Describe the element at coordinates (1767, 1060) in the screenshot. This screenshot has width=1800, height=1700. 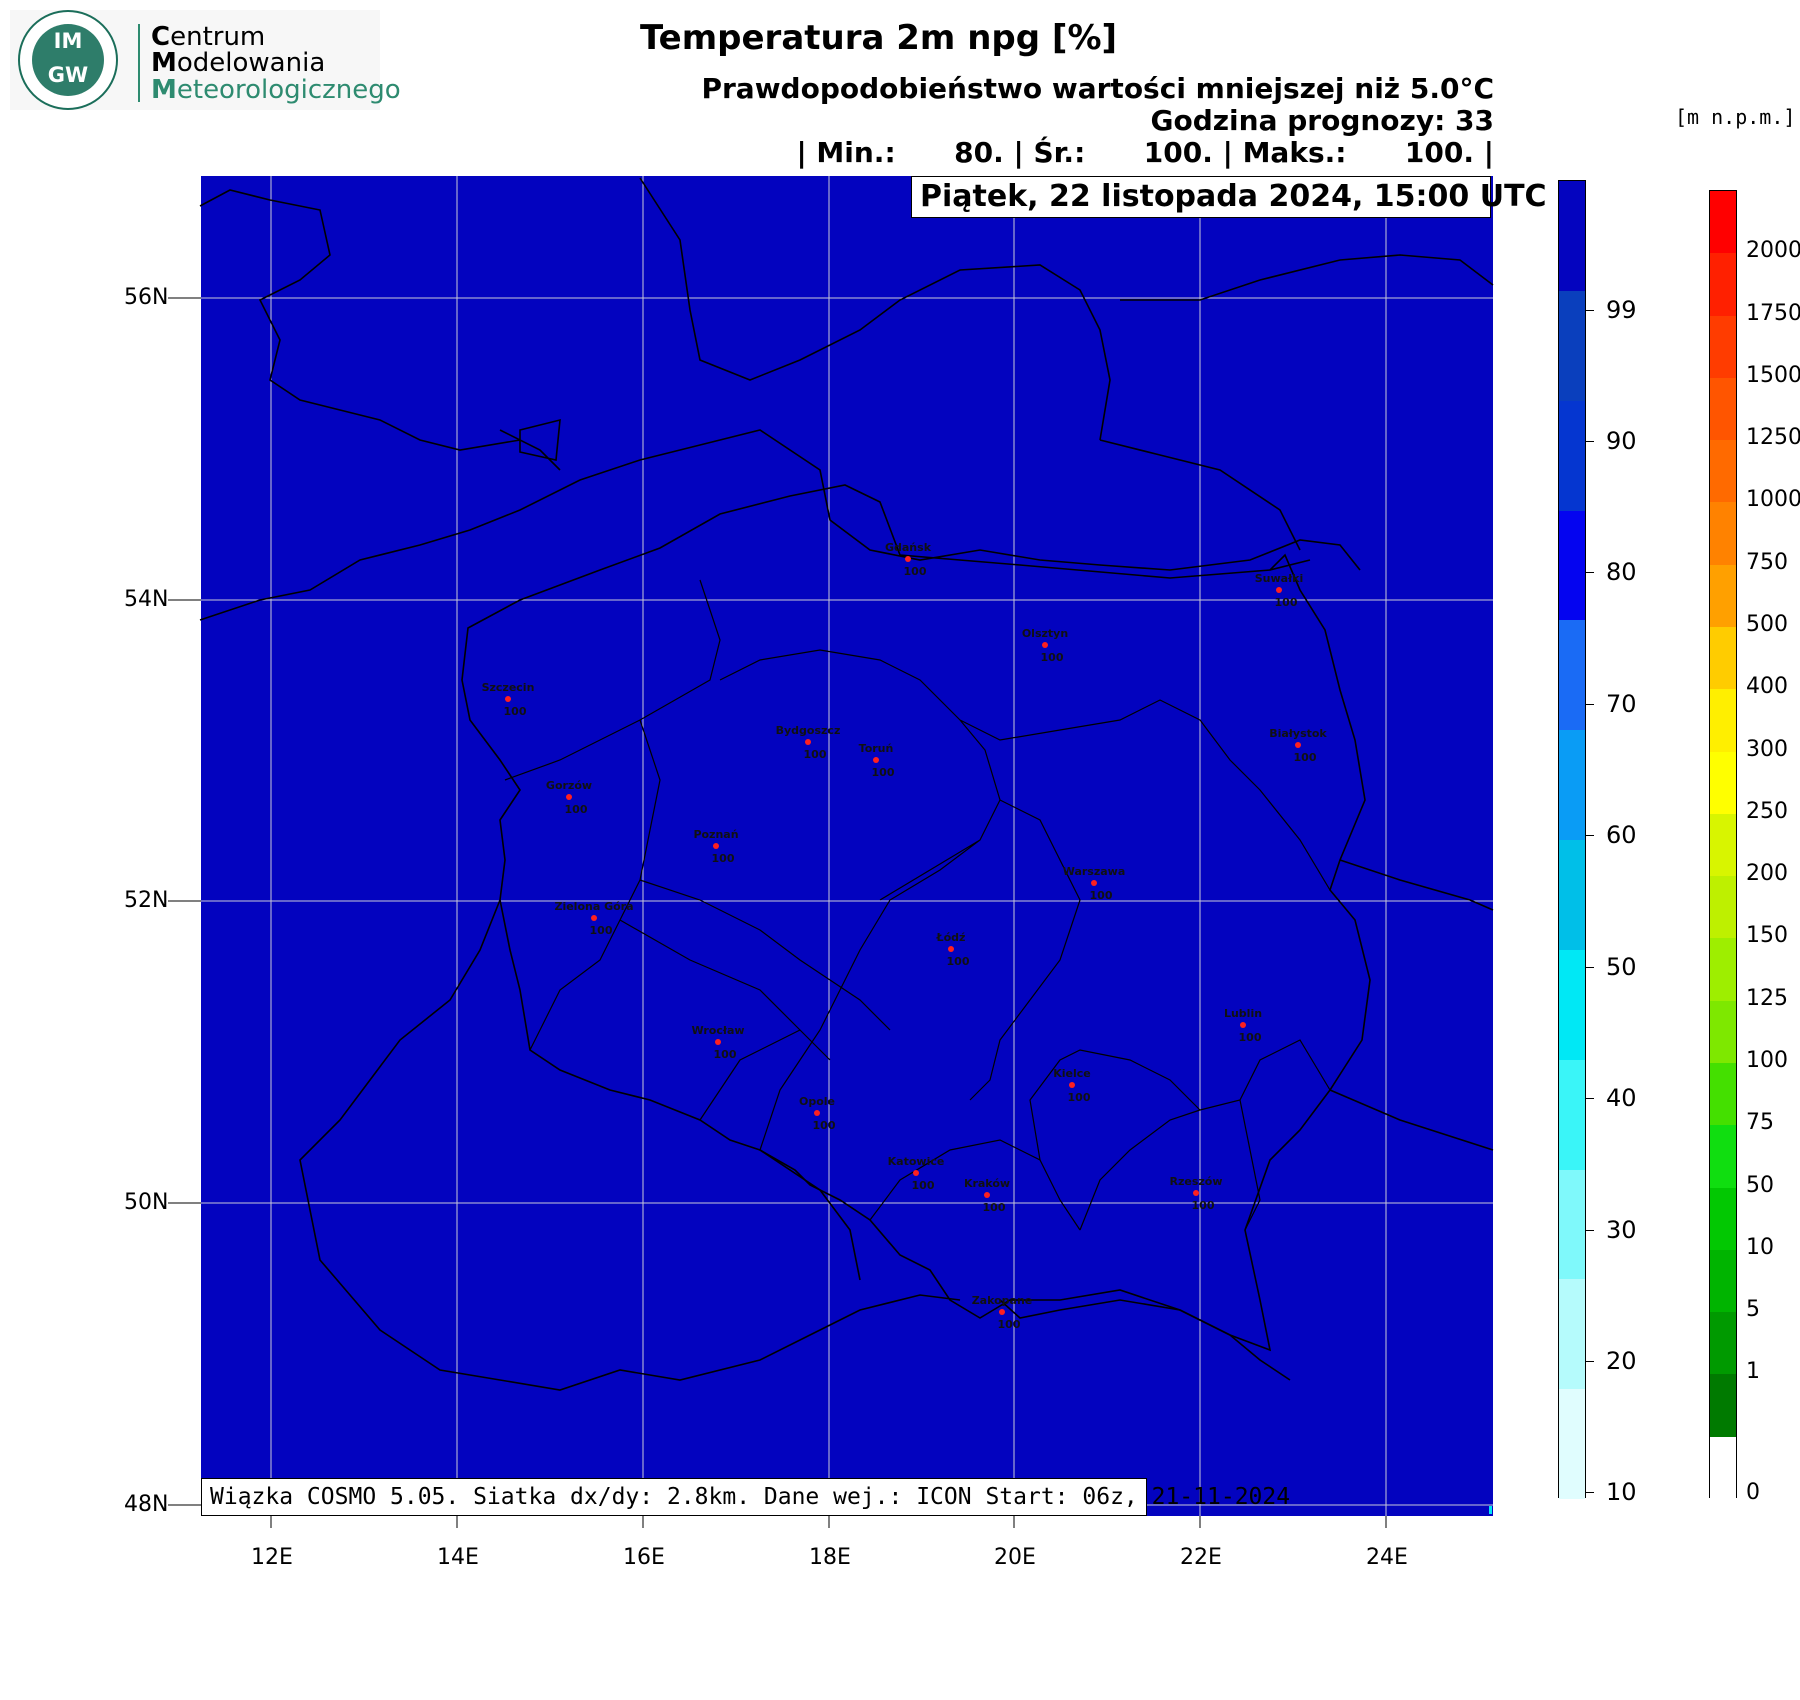
I see `height-label: 100` at that location.